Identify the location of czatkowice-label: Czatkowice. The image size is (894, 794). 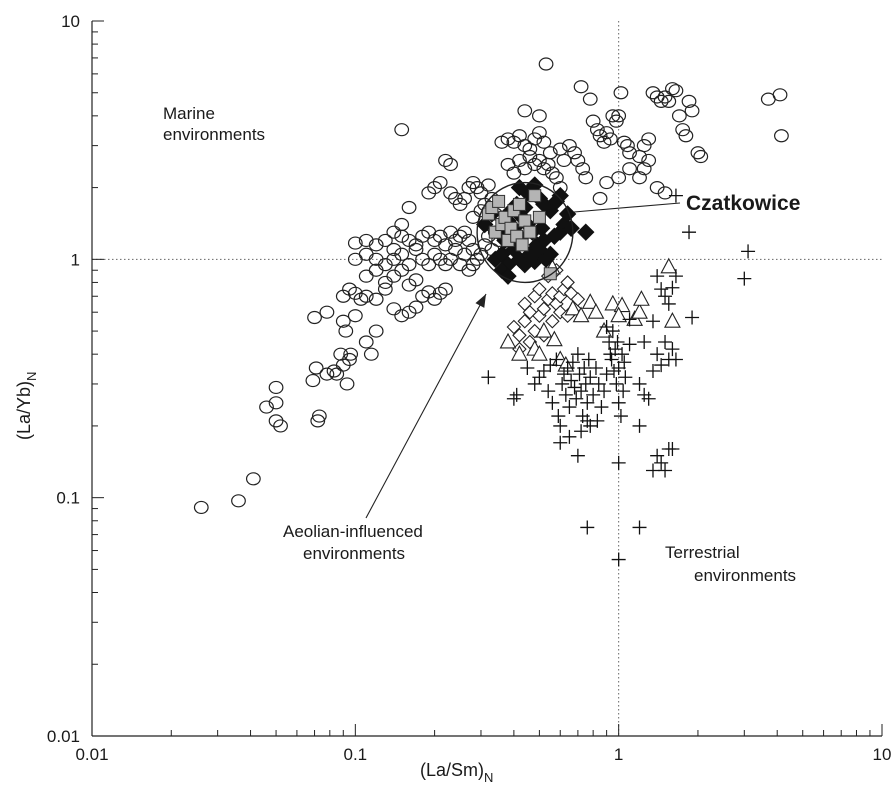
(743, 203).